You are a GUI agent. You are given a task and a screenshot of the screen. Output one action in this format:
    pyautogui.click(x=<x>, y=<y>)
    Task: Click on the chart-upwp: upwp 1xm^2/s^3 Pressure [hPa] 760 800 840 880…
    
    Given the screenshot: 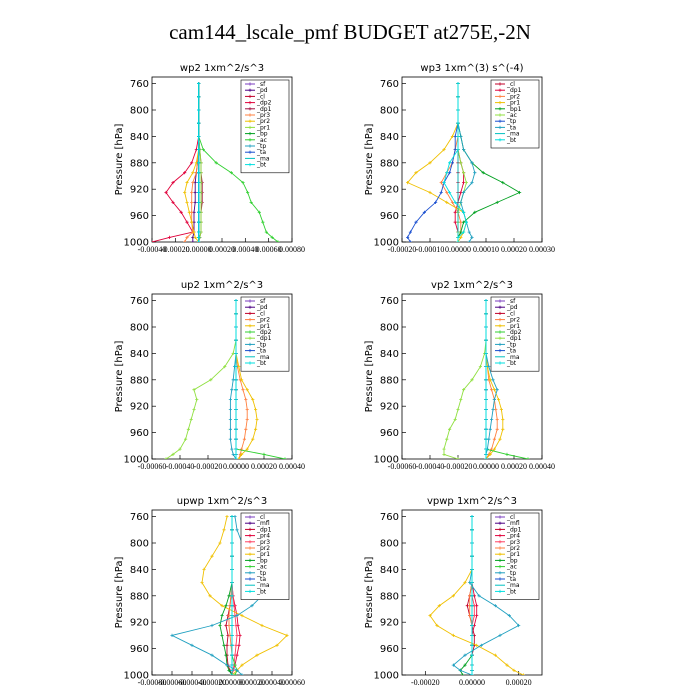 What is the action you would take?
    pyautogui.click(x=209, y=591)
    